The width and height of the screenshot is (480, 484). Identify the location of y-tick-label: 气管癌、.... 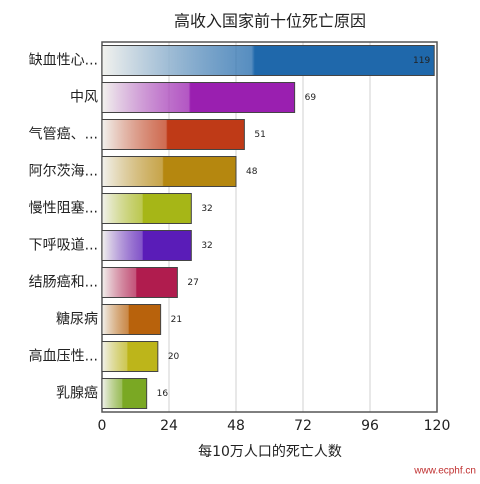
(63, 135).